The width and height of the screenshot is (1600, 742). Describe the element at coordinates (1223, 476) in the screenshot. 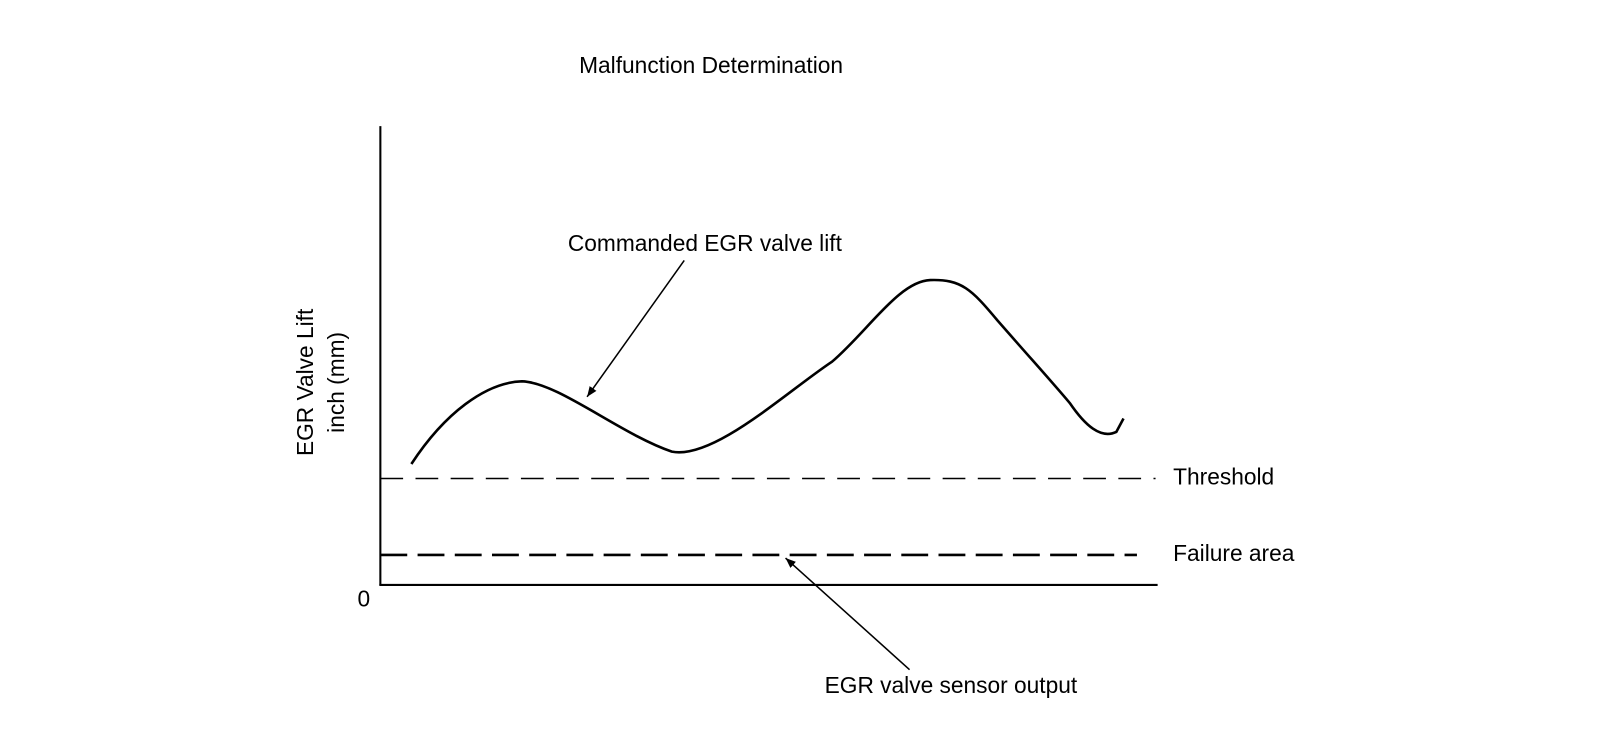

I see `threshold-label: Threshold` at that location.